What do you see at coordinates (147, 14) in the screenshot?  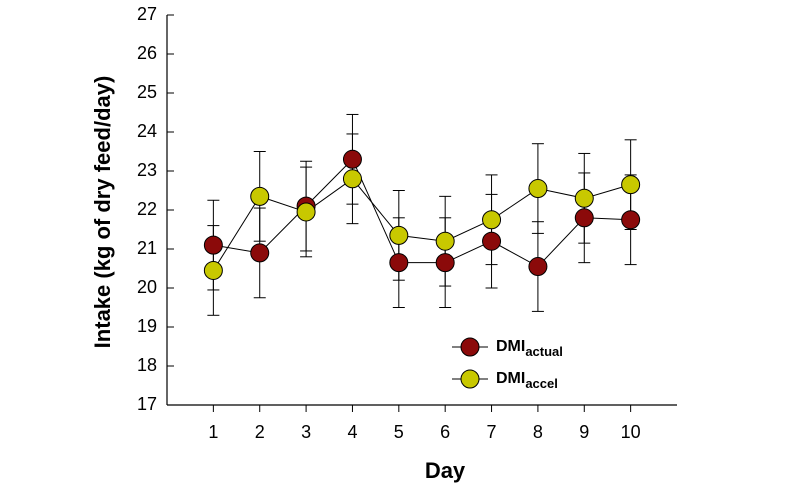 I see `y-tick-label: 27` at bounding box center [147, 14].